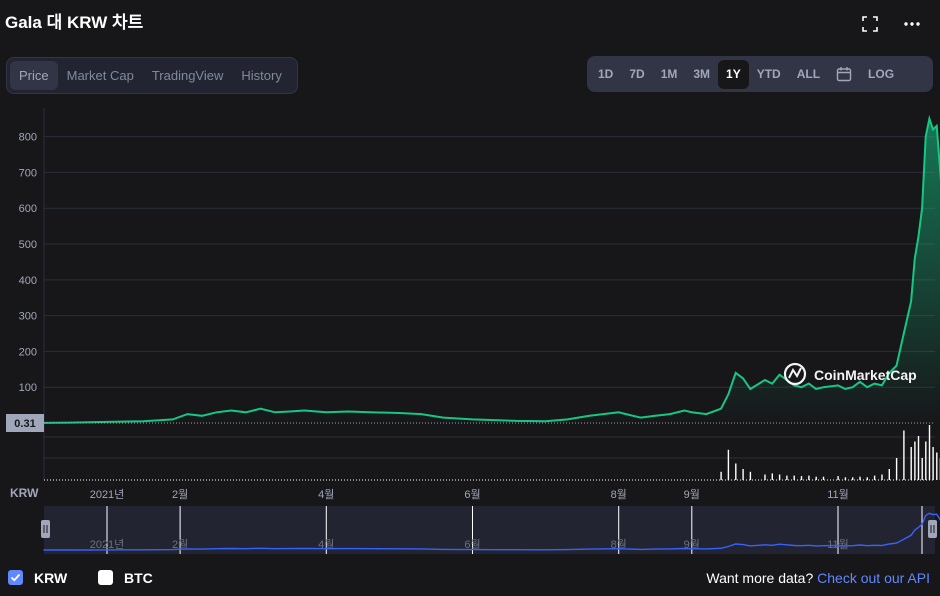 The image size is (940, 596). What do you see at coordinates (28, 281) in the screenshot?
I see `y-tick-label: 400` at bounding box center [28, 281].